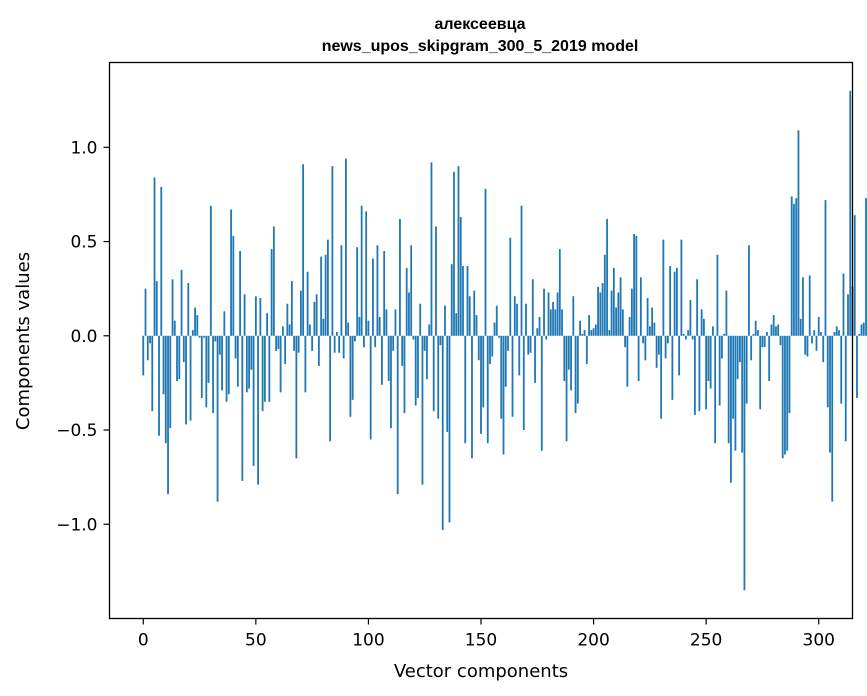 The image size is (867, 696). Describe the element at coordinates (83, 337) in the screenshot. I see `y-tick-label: 0.0` at that location.